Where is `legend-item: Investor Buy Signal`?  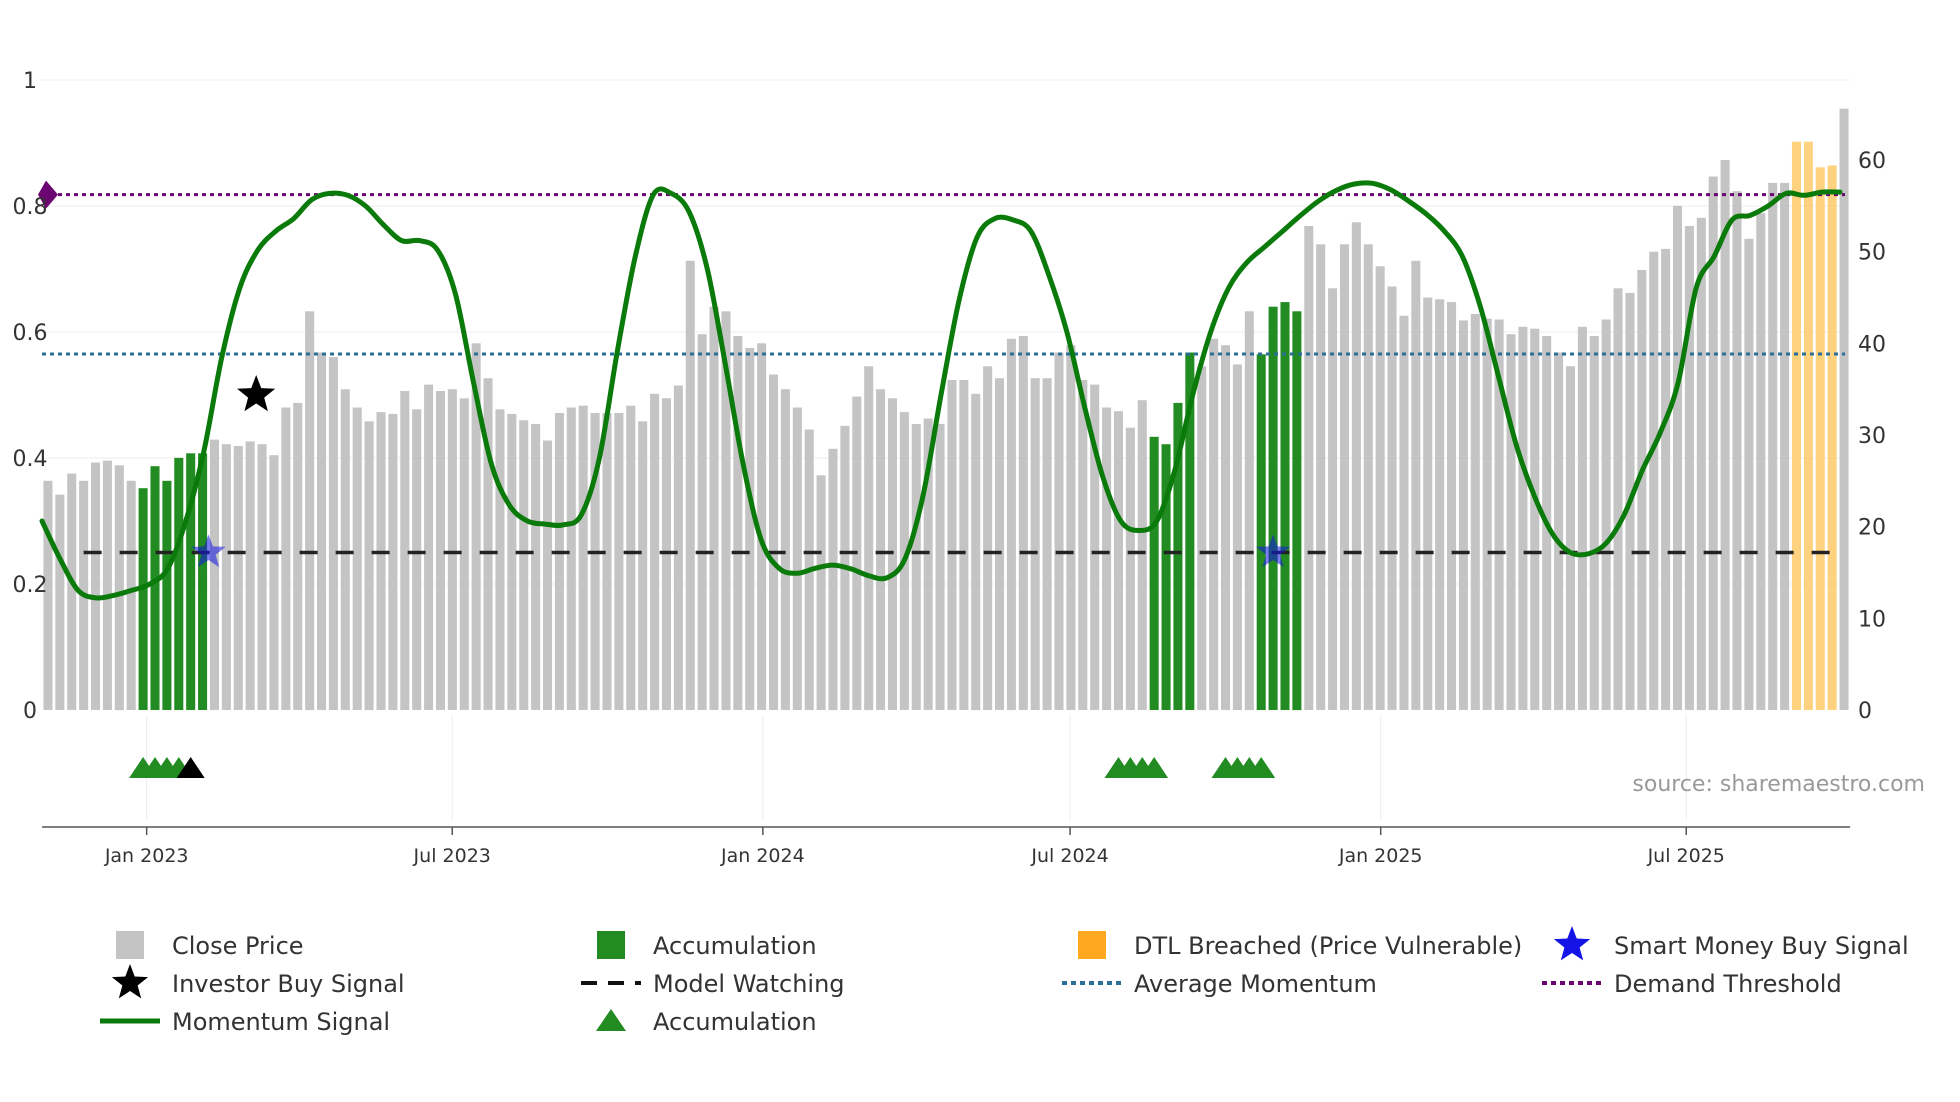
legend-item: Investor Buy Signal is located at coordinates (258, 981).